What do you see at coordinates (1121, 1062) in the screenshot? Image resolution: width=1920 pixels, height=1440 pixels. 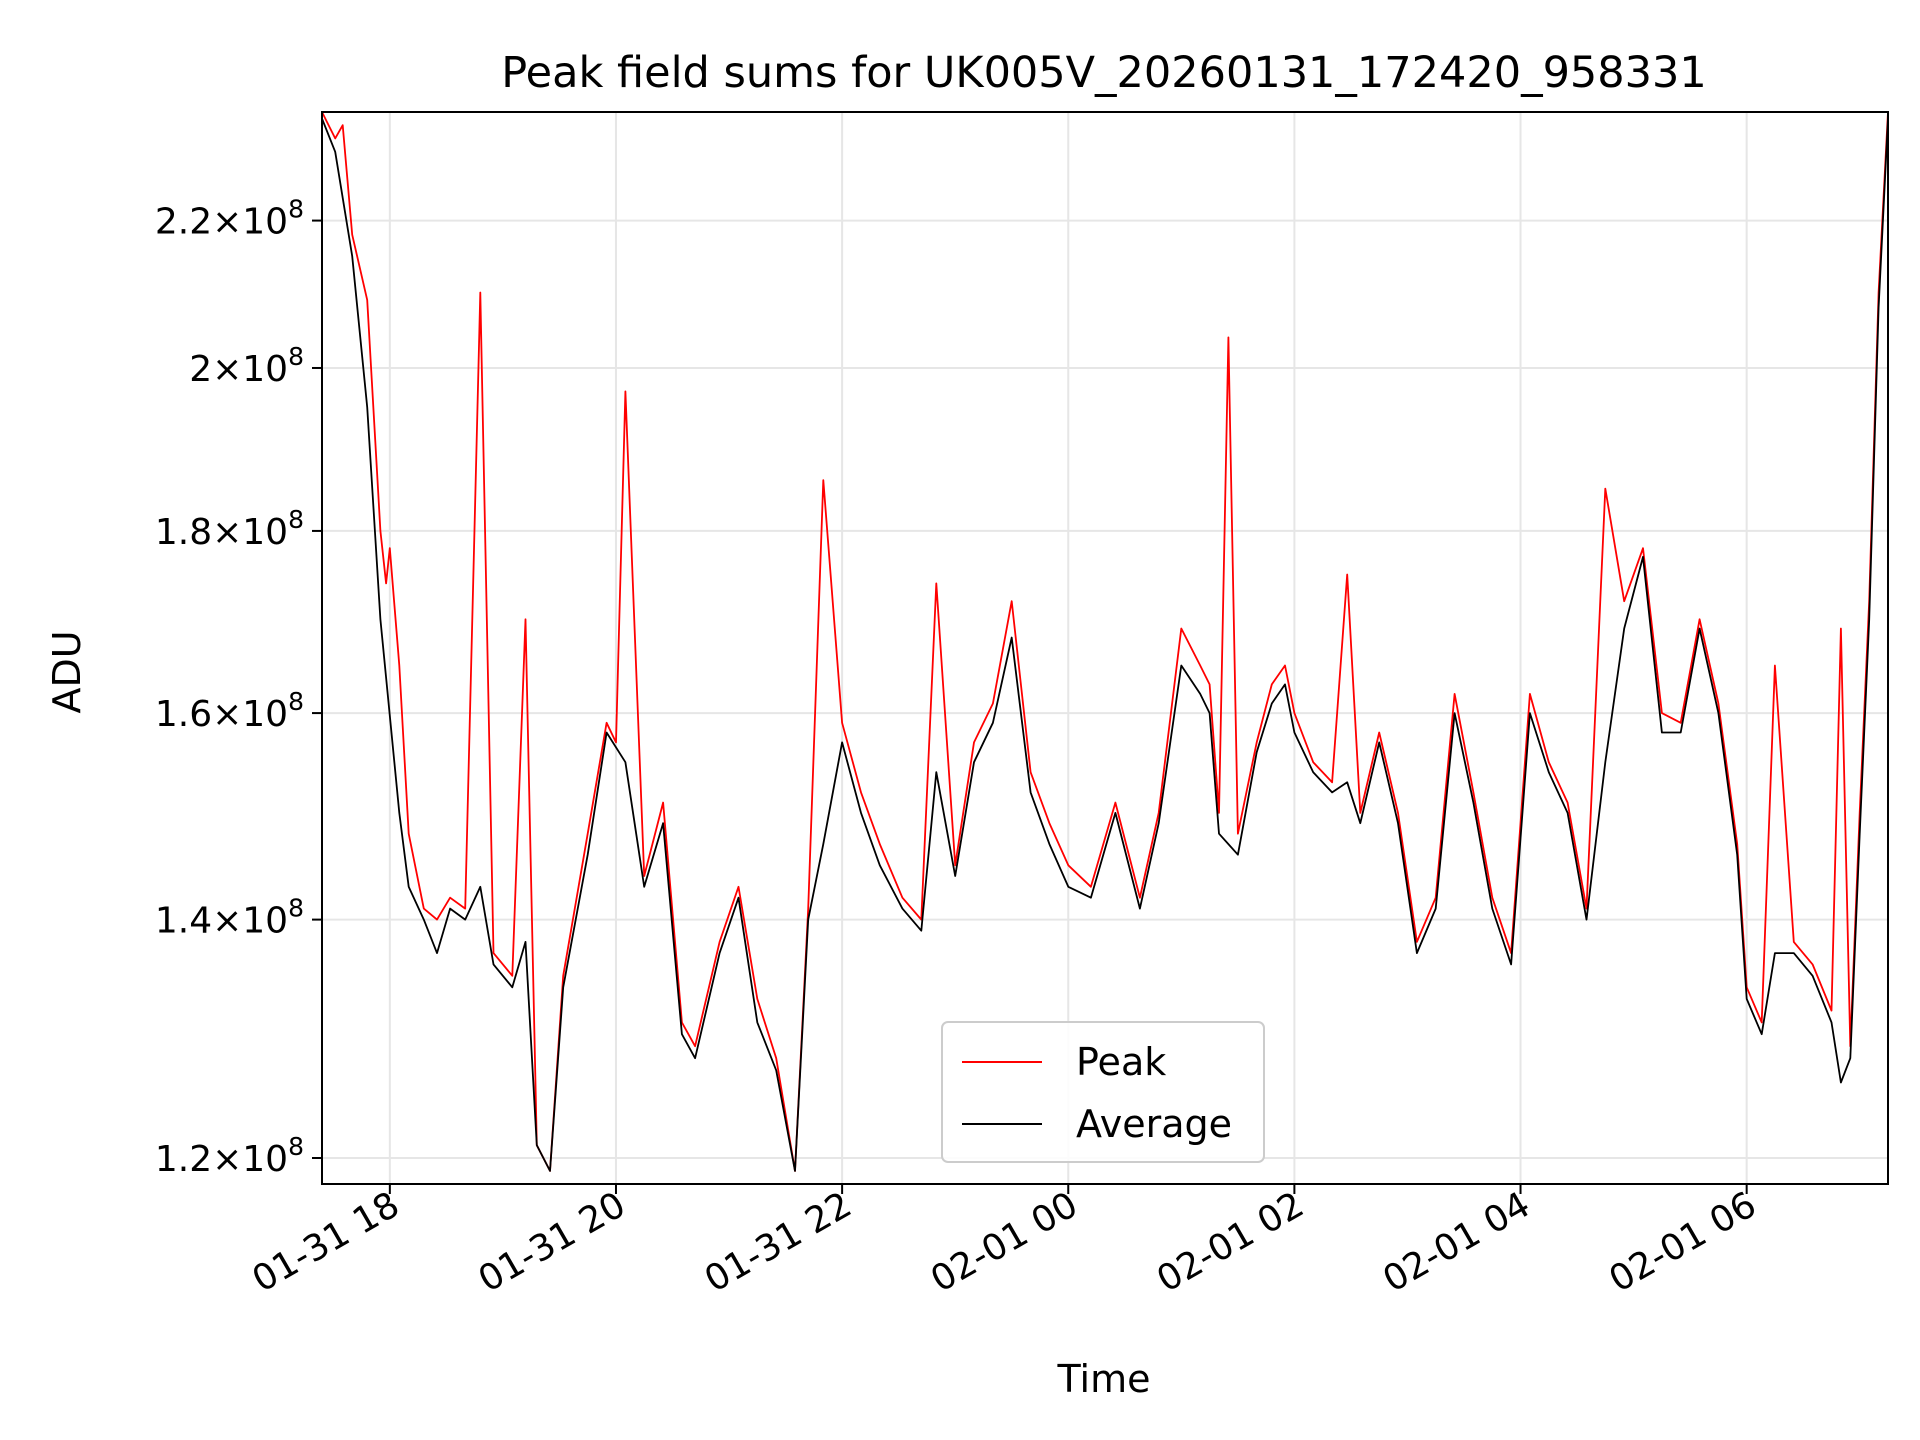 I see `legend-label-peak: Peak` at bounding box center [1121, 1062].